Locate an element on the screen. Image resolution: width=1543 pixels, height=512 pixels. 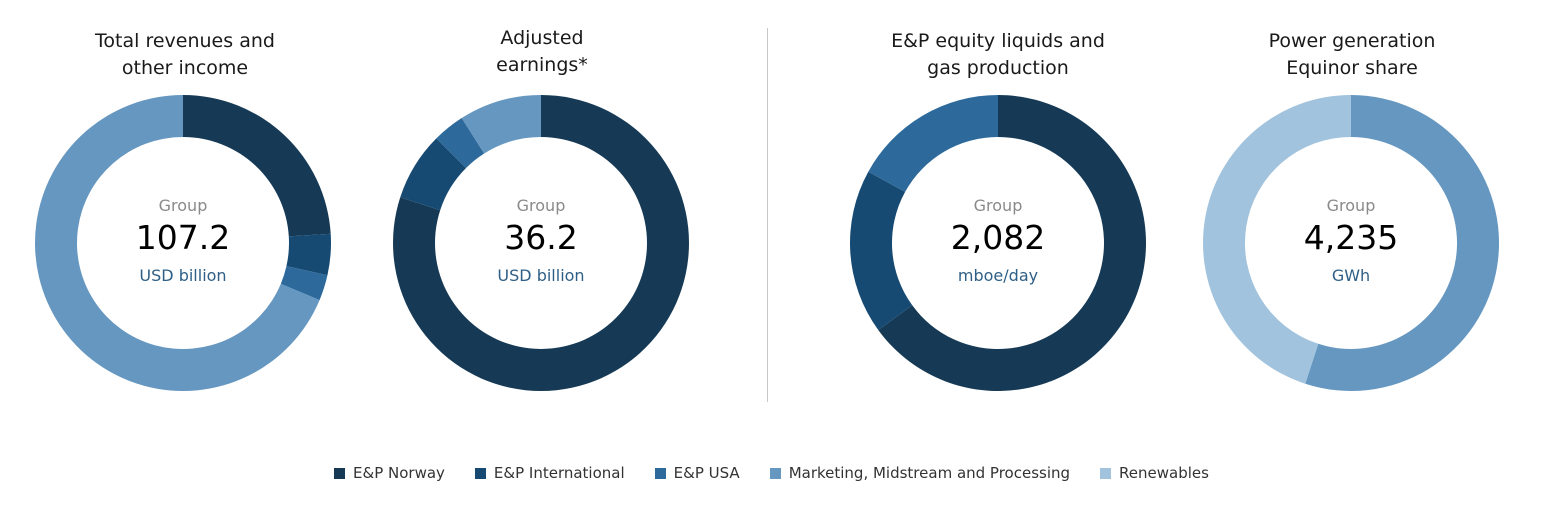
center-value: 36.2 is located at coordinates (541, 237).